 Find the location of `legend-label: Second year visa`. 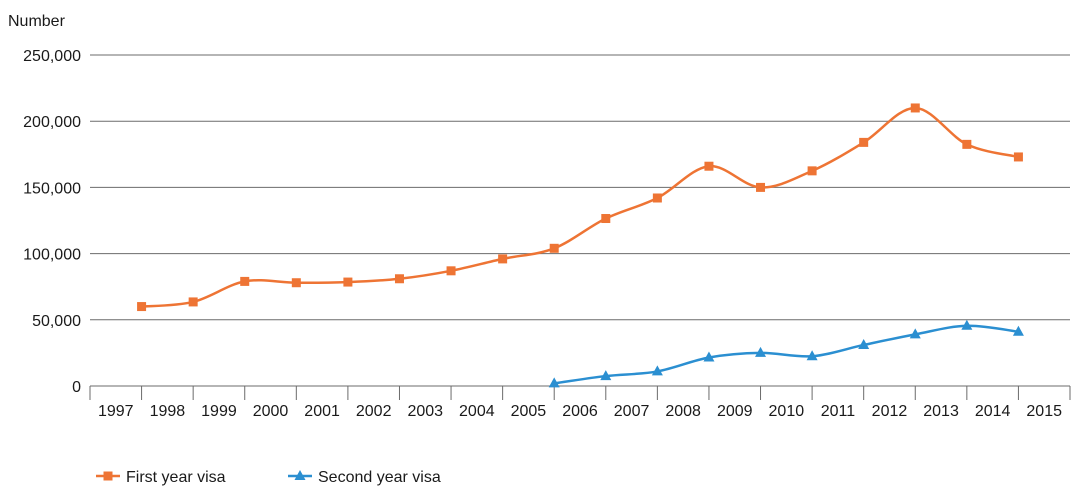

legend-label: Second year visa is located at coordinates (379, 477).